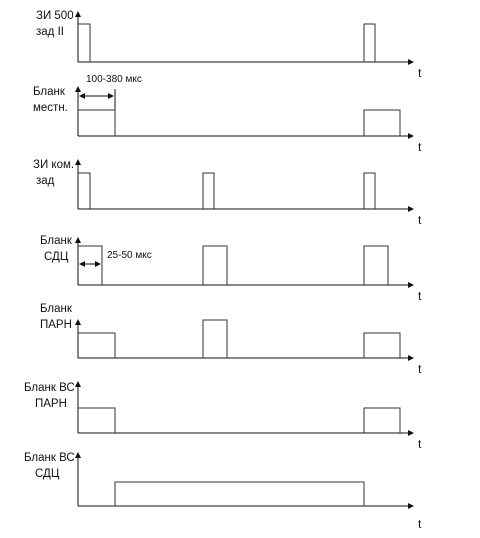  What do you see at coordinates (229, 45) in the screenshot?
I see `row-zi500: ЗИ 500 зад II t` at bounding box center [229, 45].